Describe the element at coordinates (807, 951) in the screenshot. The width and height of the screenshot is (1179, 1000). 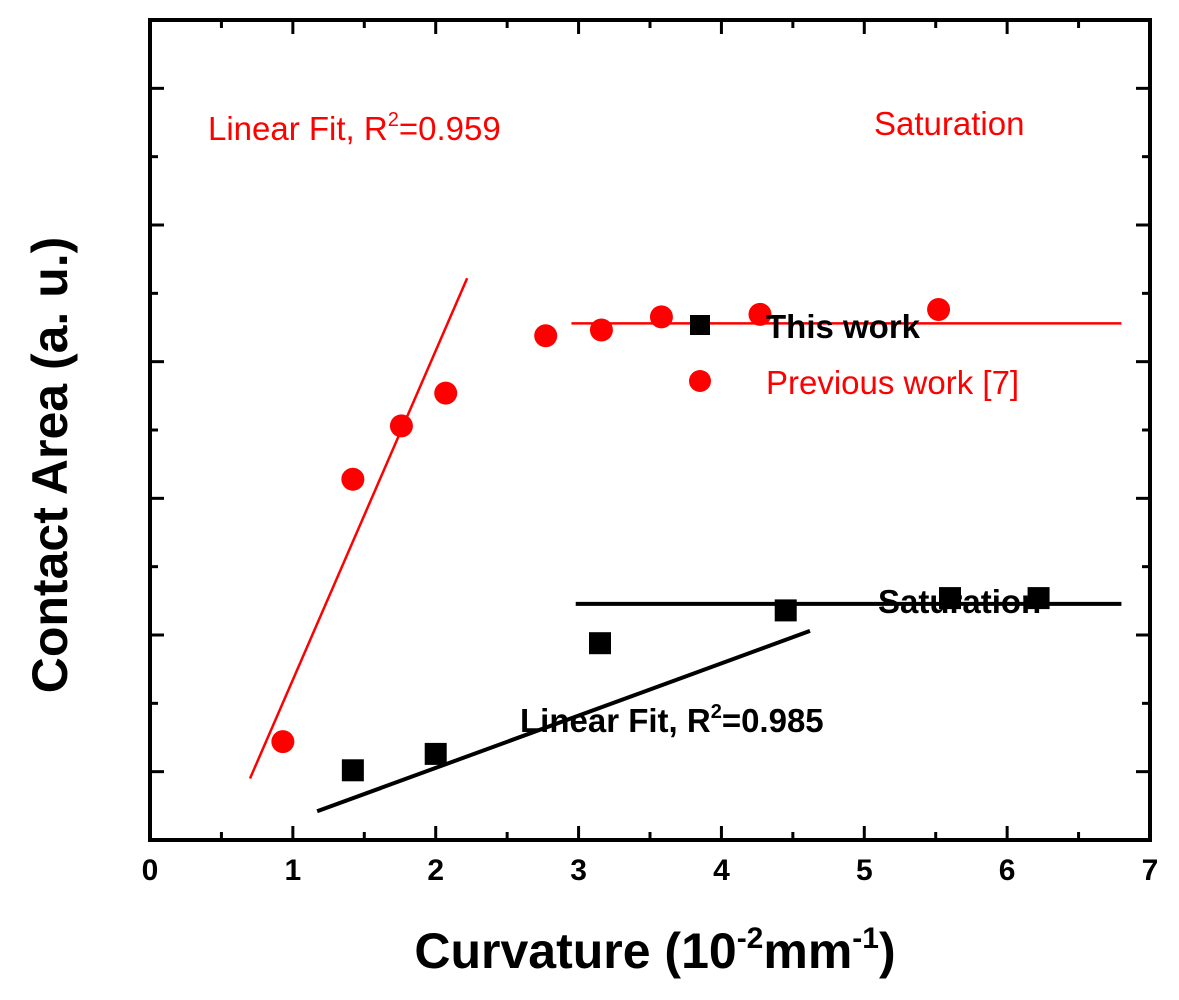
I see `x-axis-title-mid: mm` at that location.